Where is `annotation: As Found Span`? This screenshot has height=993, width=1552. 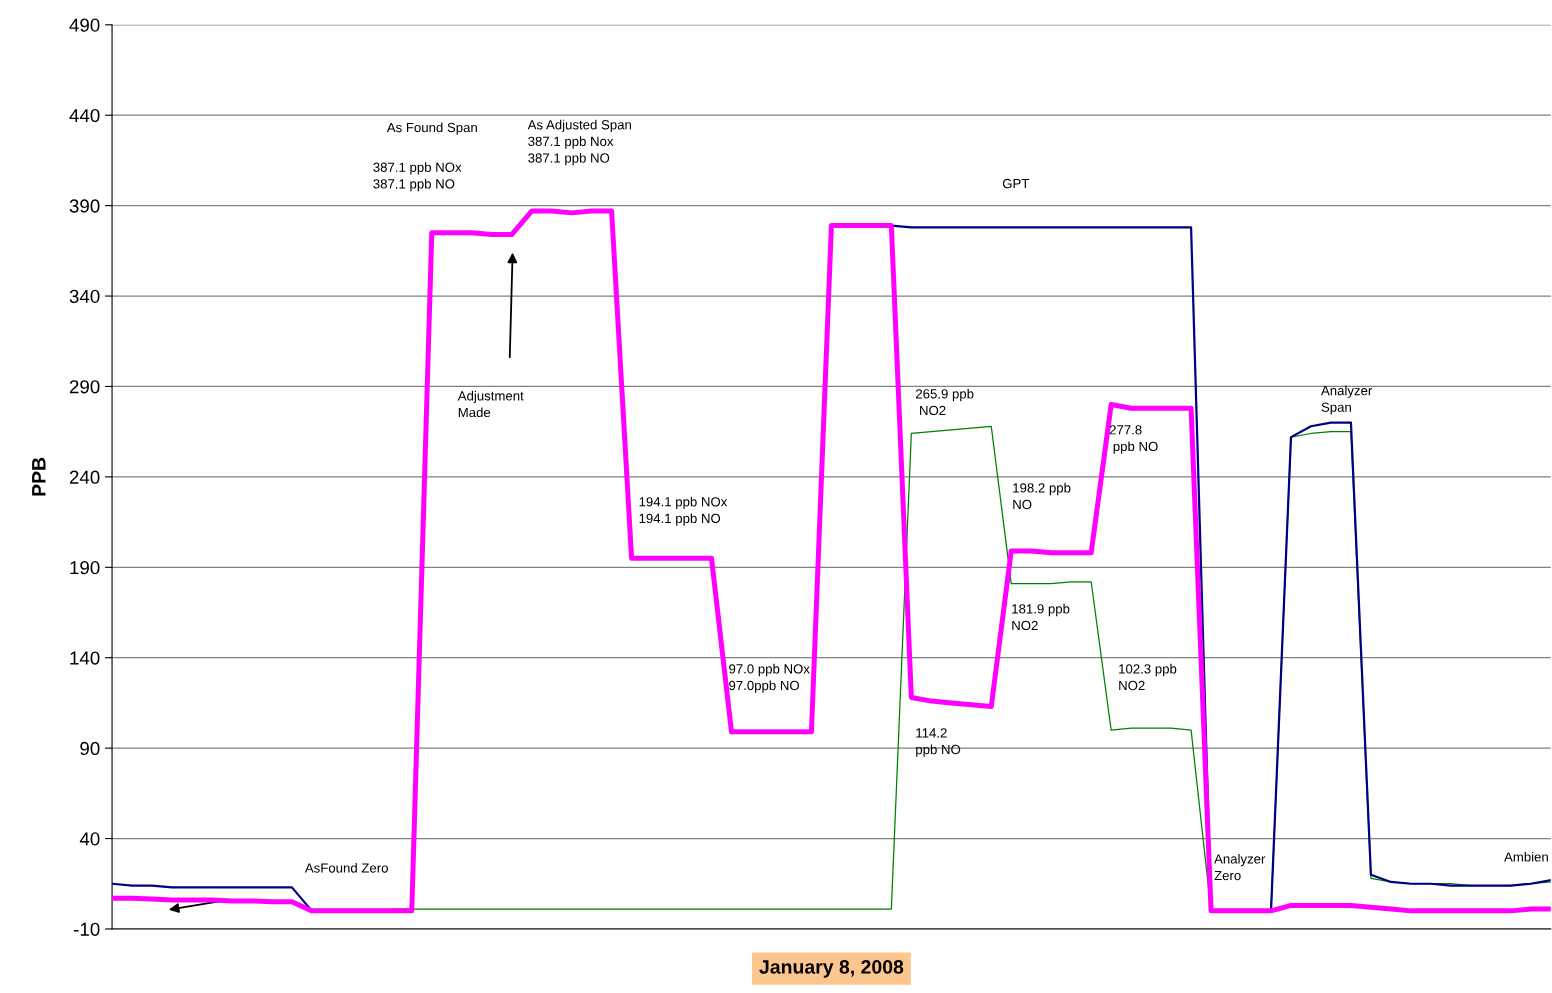 annotation: As Found Span is located at coordinates (431, 128).